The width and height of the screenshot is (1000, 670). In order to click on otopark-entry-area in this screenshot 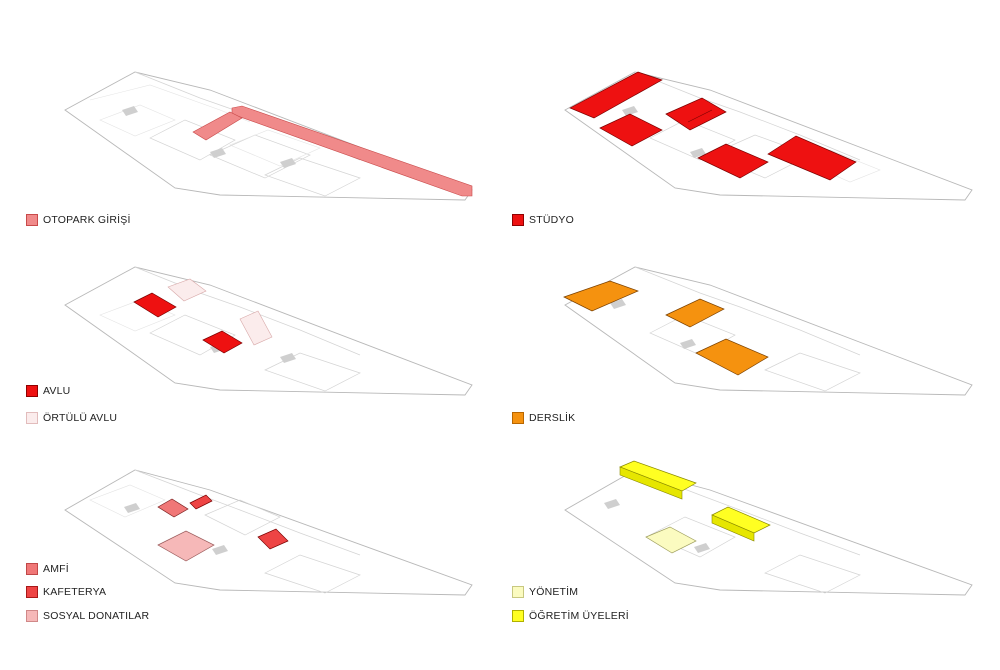, I will do `click(217, 126)`.